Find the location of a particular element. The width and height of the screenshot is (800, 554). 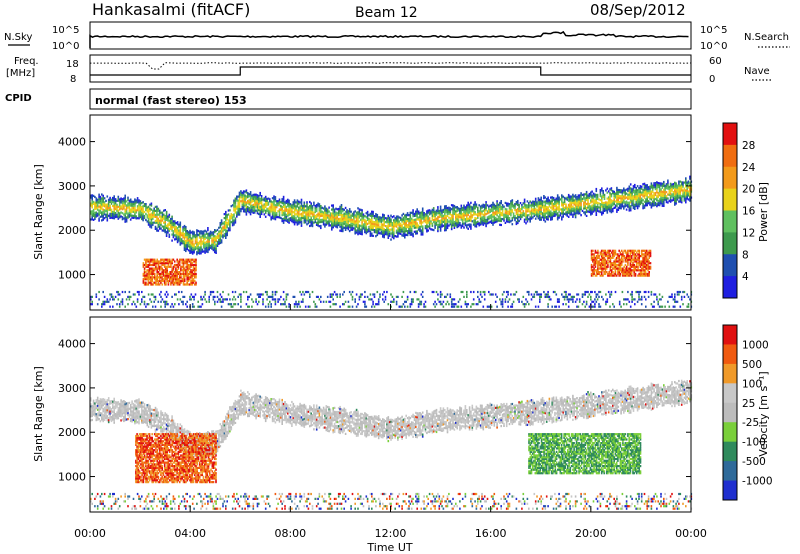

nave-tick-bottom: 0 is located at coordinates (712, 79).